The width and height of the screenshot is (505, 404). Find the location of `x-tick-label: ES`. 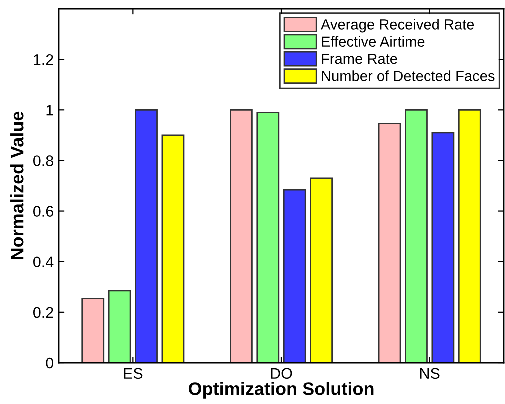

x-tick-label: ES is located at coordinates (133, 374).